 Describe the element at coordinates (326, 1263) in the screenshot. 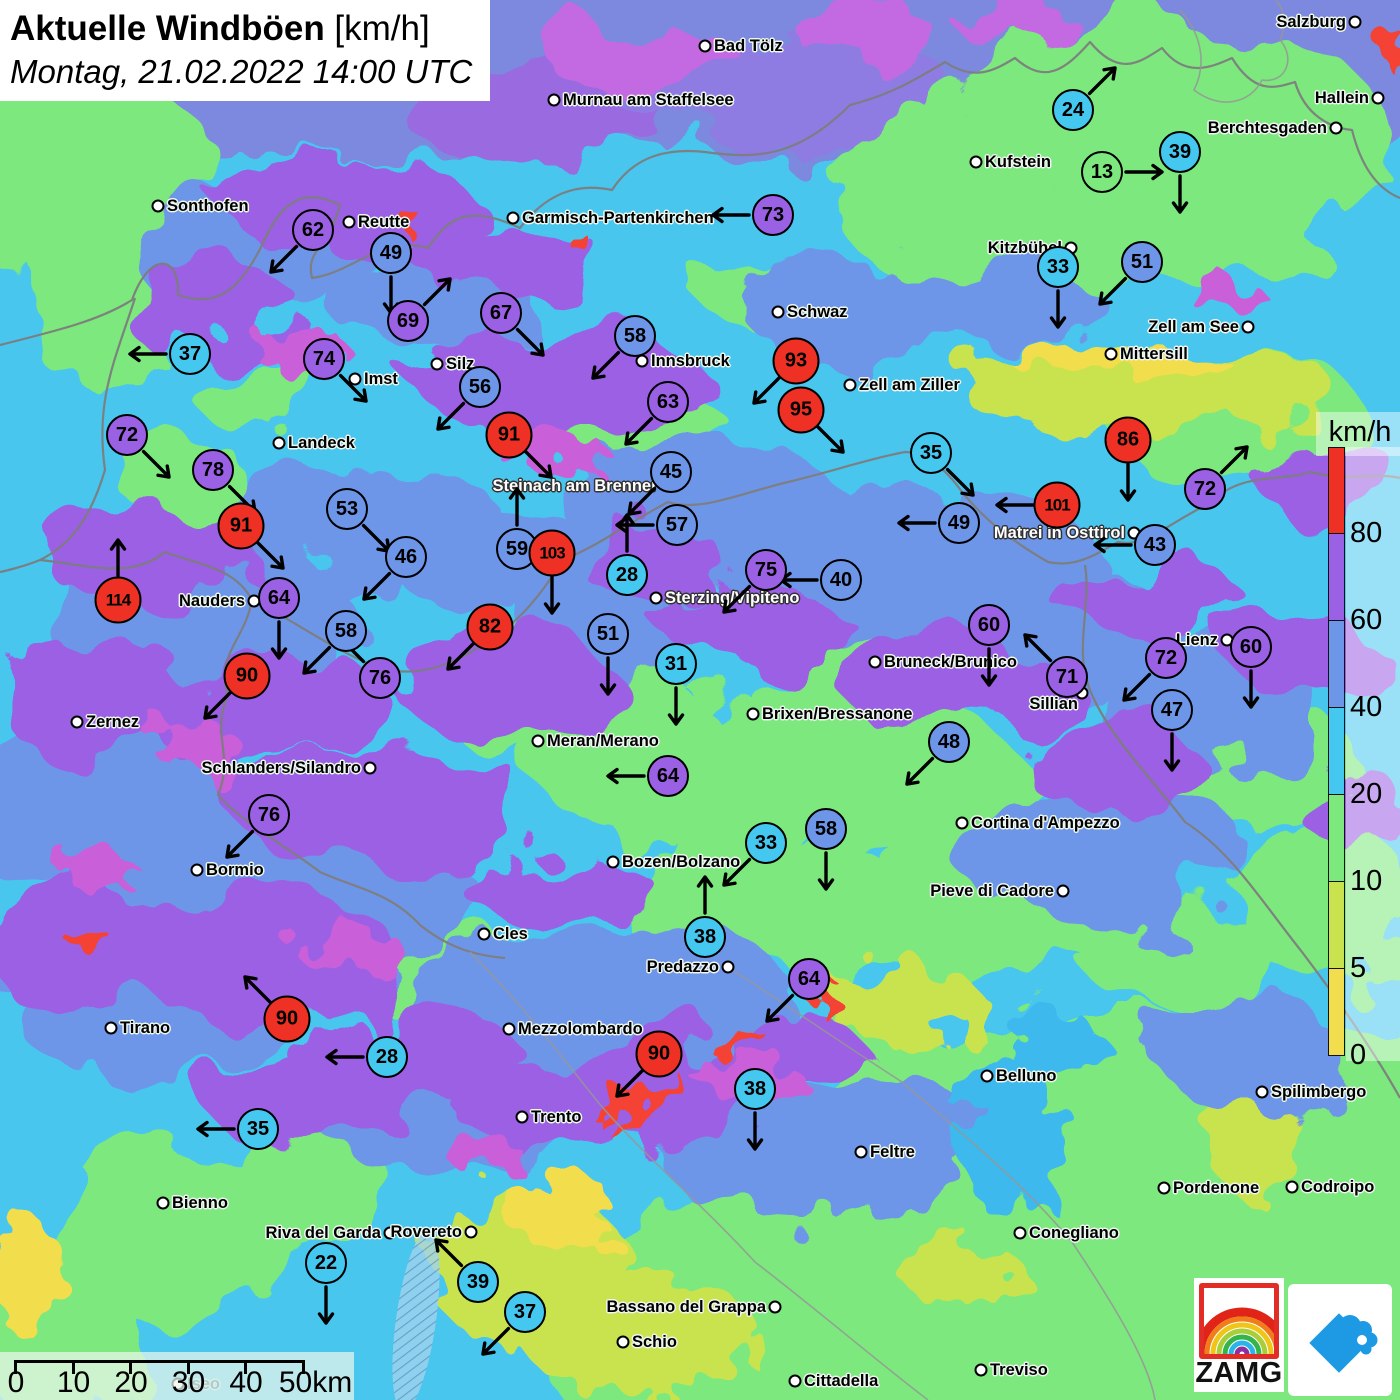

I see `station-gust-marker: 22` at that location.